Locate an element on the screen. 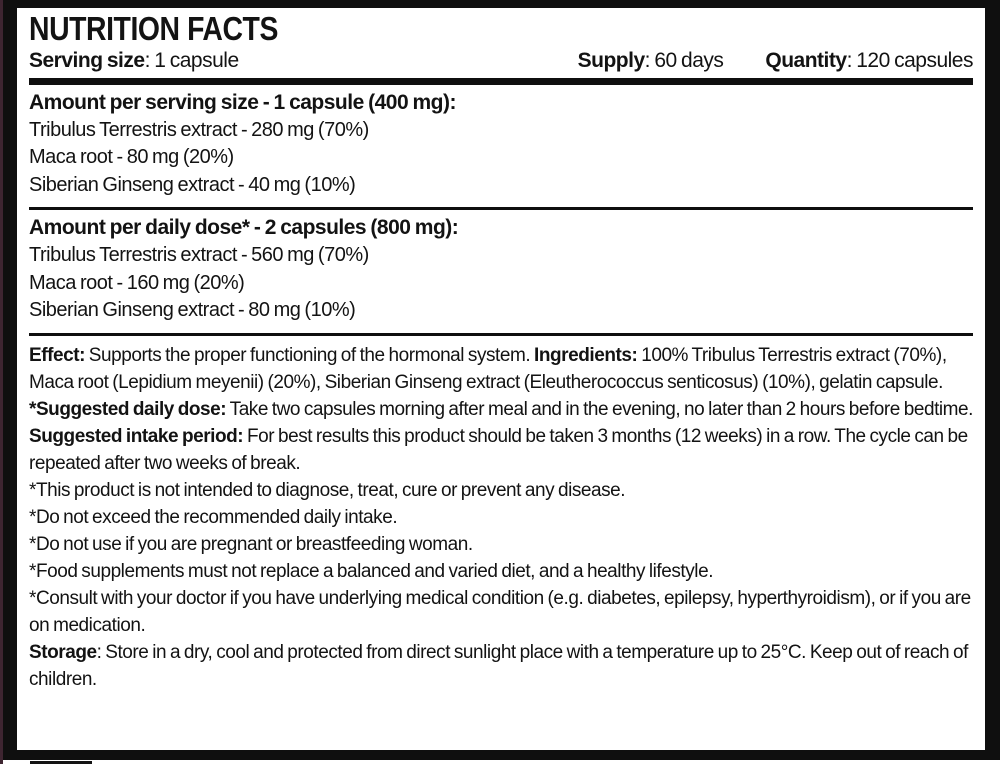  supply-label: Supply is located at coordinates (611, 60).